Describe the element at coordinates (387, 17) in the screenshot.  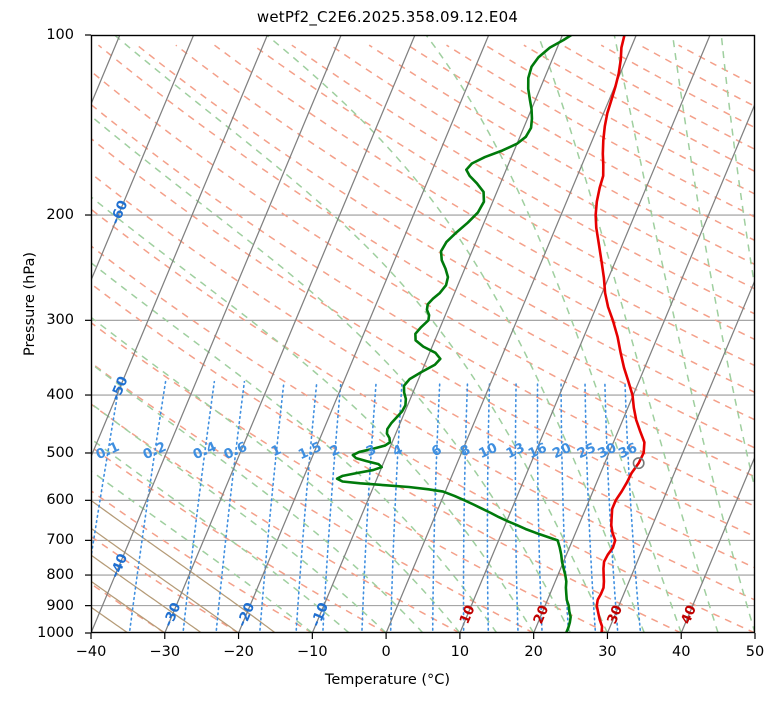
I see `page-title: wetPf2_C2E6.2025.358.09.12.E04` at that location.